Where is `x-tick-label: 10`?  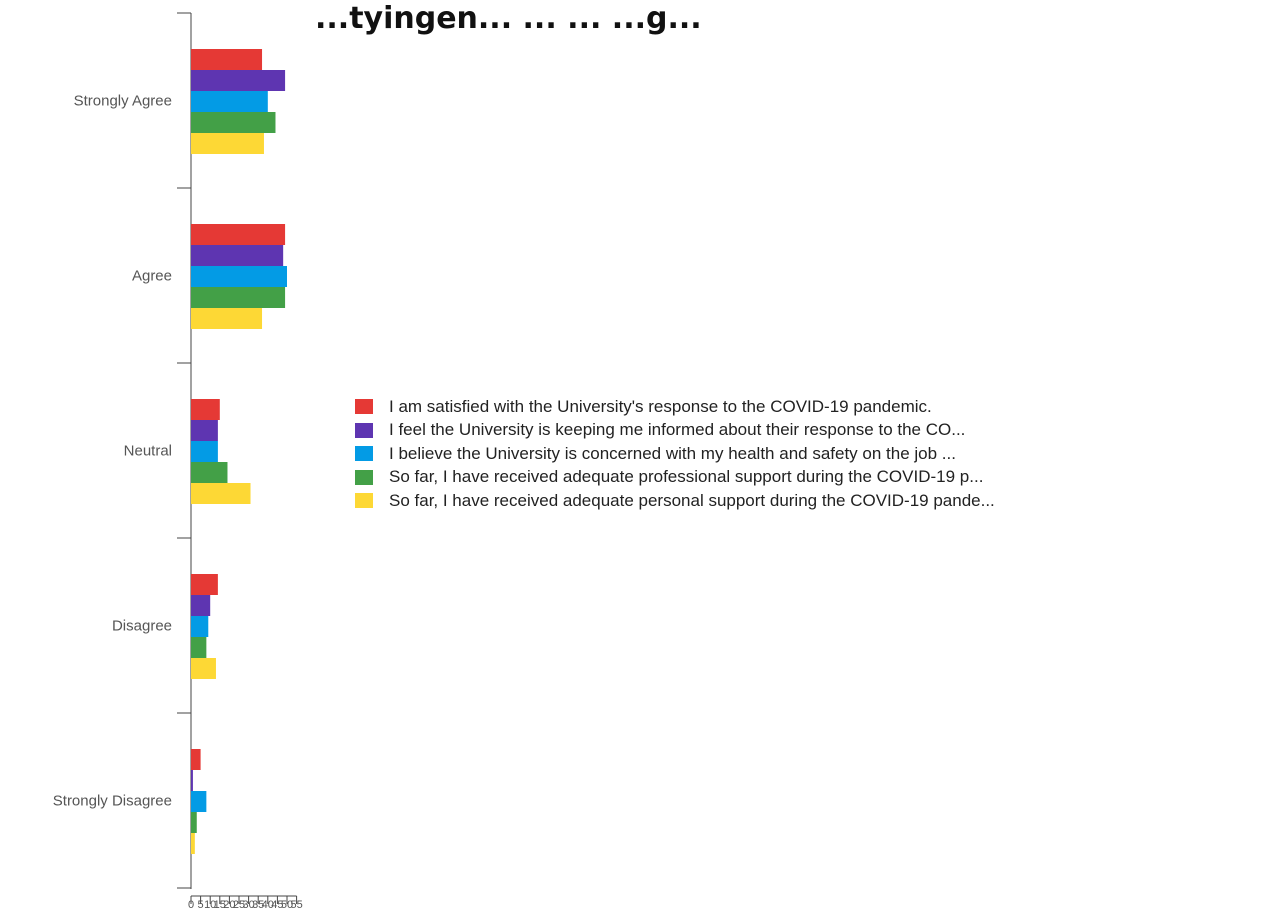
x-tick-label: 10 is located at coordinates (210, 905).